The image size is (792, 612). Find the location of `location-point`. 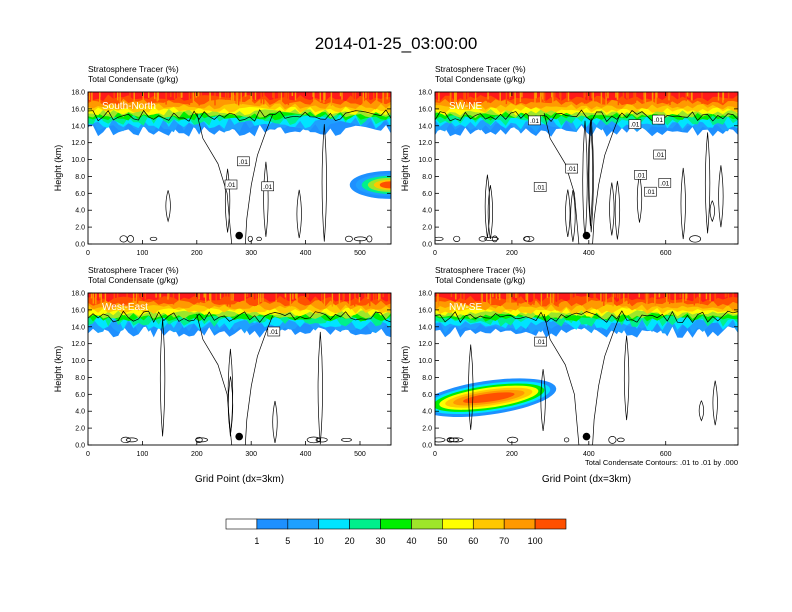

location-point is located at coordinates (586, 436).